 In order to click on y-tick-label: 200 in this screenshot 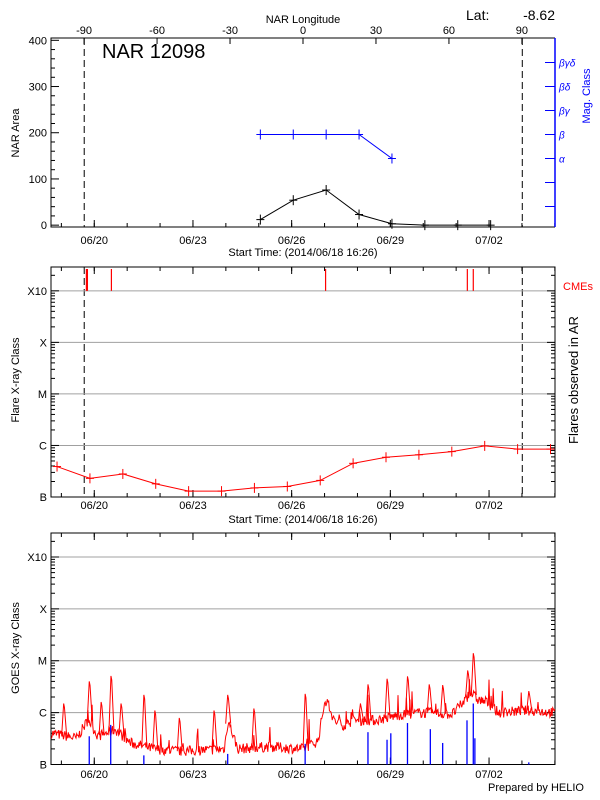, I will do `click(38, 134)`.